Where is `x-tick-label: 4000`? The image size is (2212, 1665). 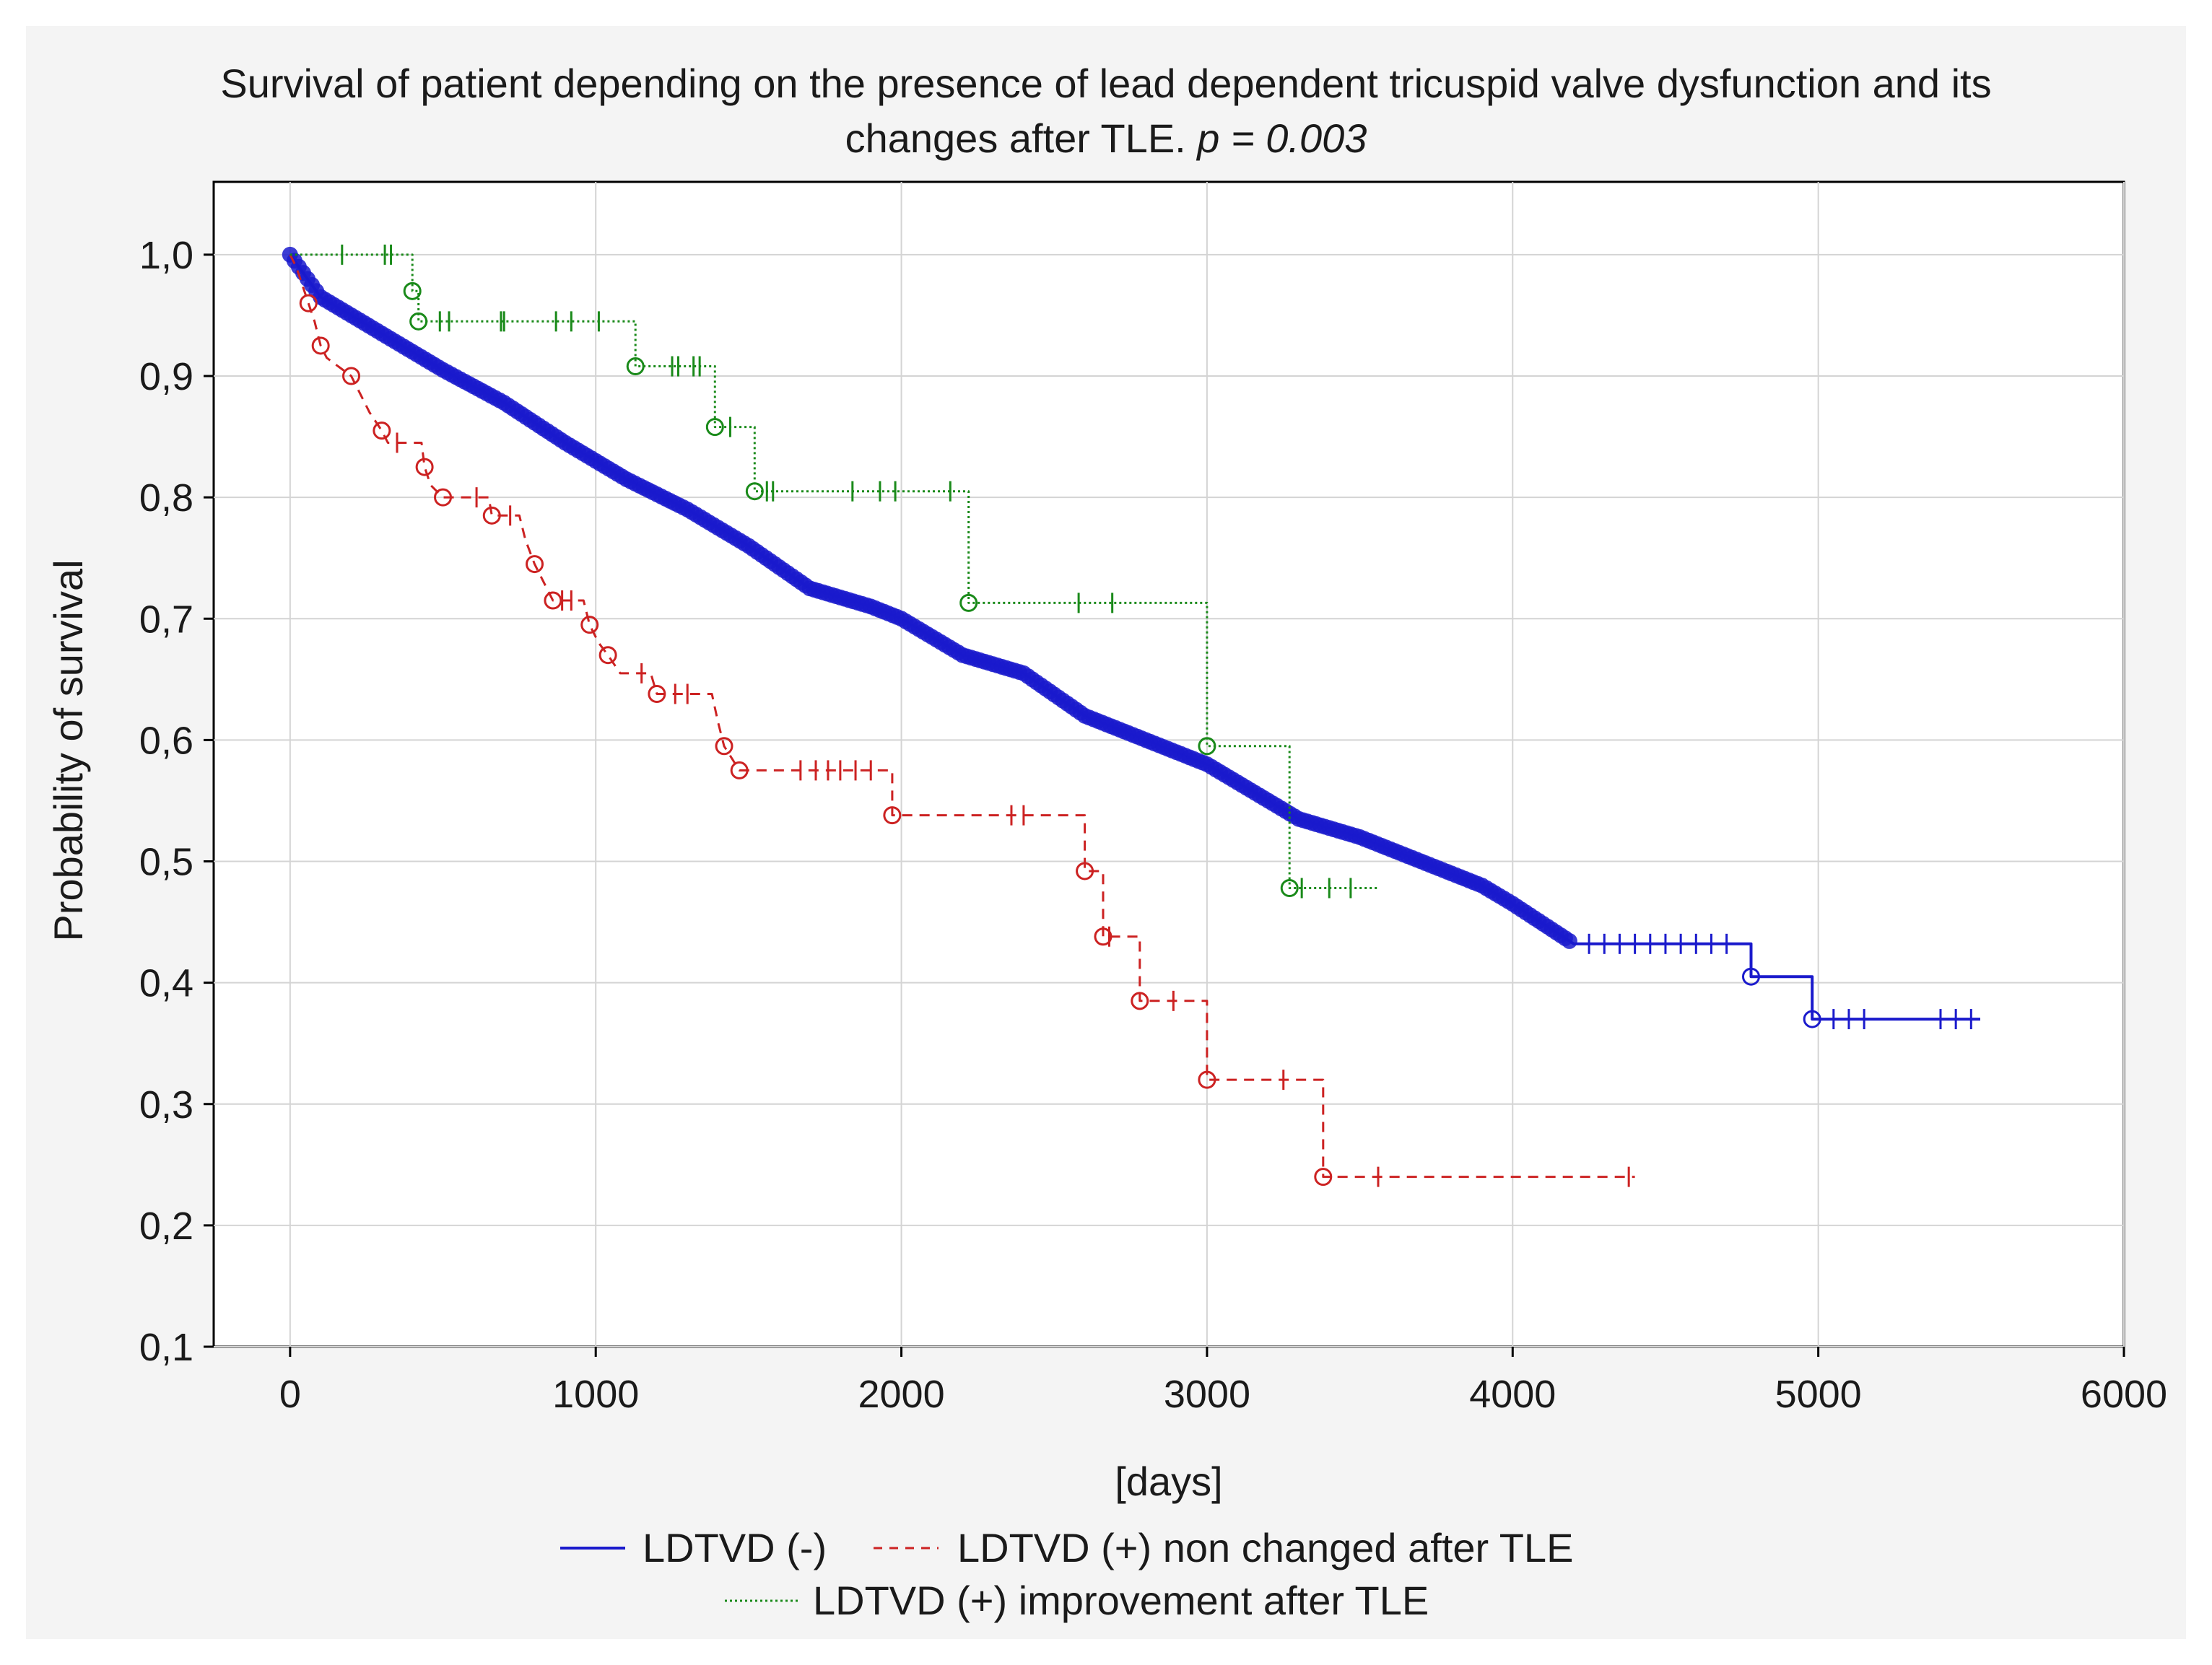
x-tick-label: 4000 is located at coordinates (1512, 1394).